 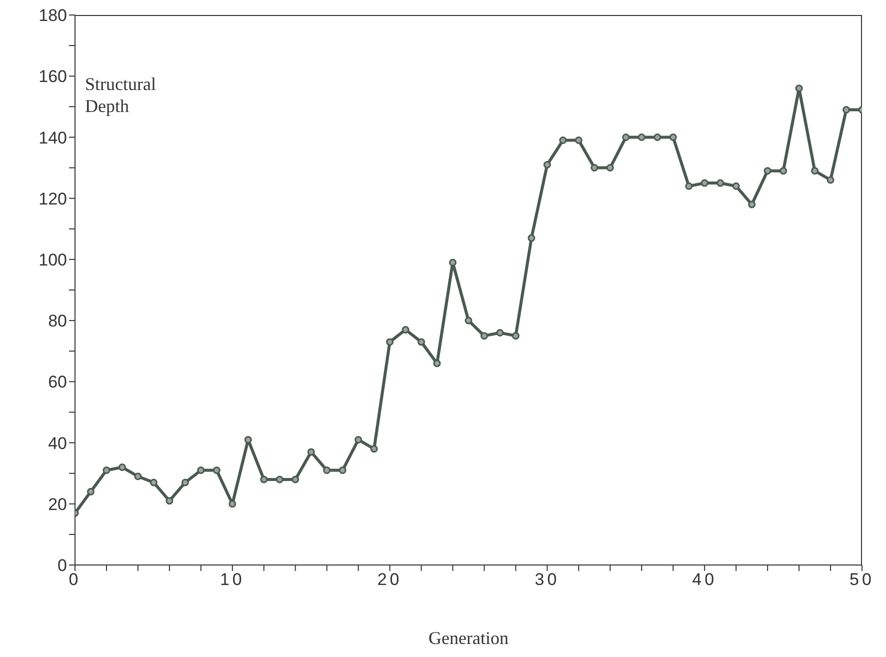 What do you see at coordinates (389, 580) in the screenshot?
I see `x-tick-label: 20` at bounding box center [389, 580].